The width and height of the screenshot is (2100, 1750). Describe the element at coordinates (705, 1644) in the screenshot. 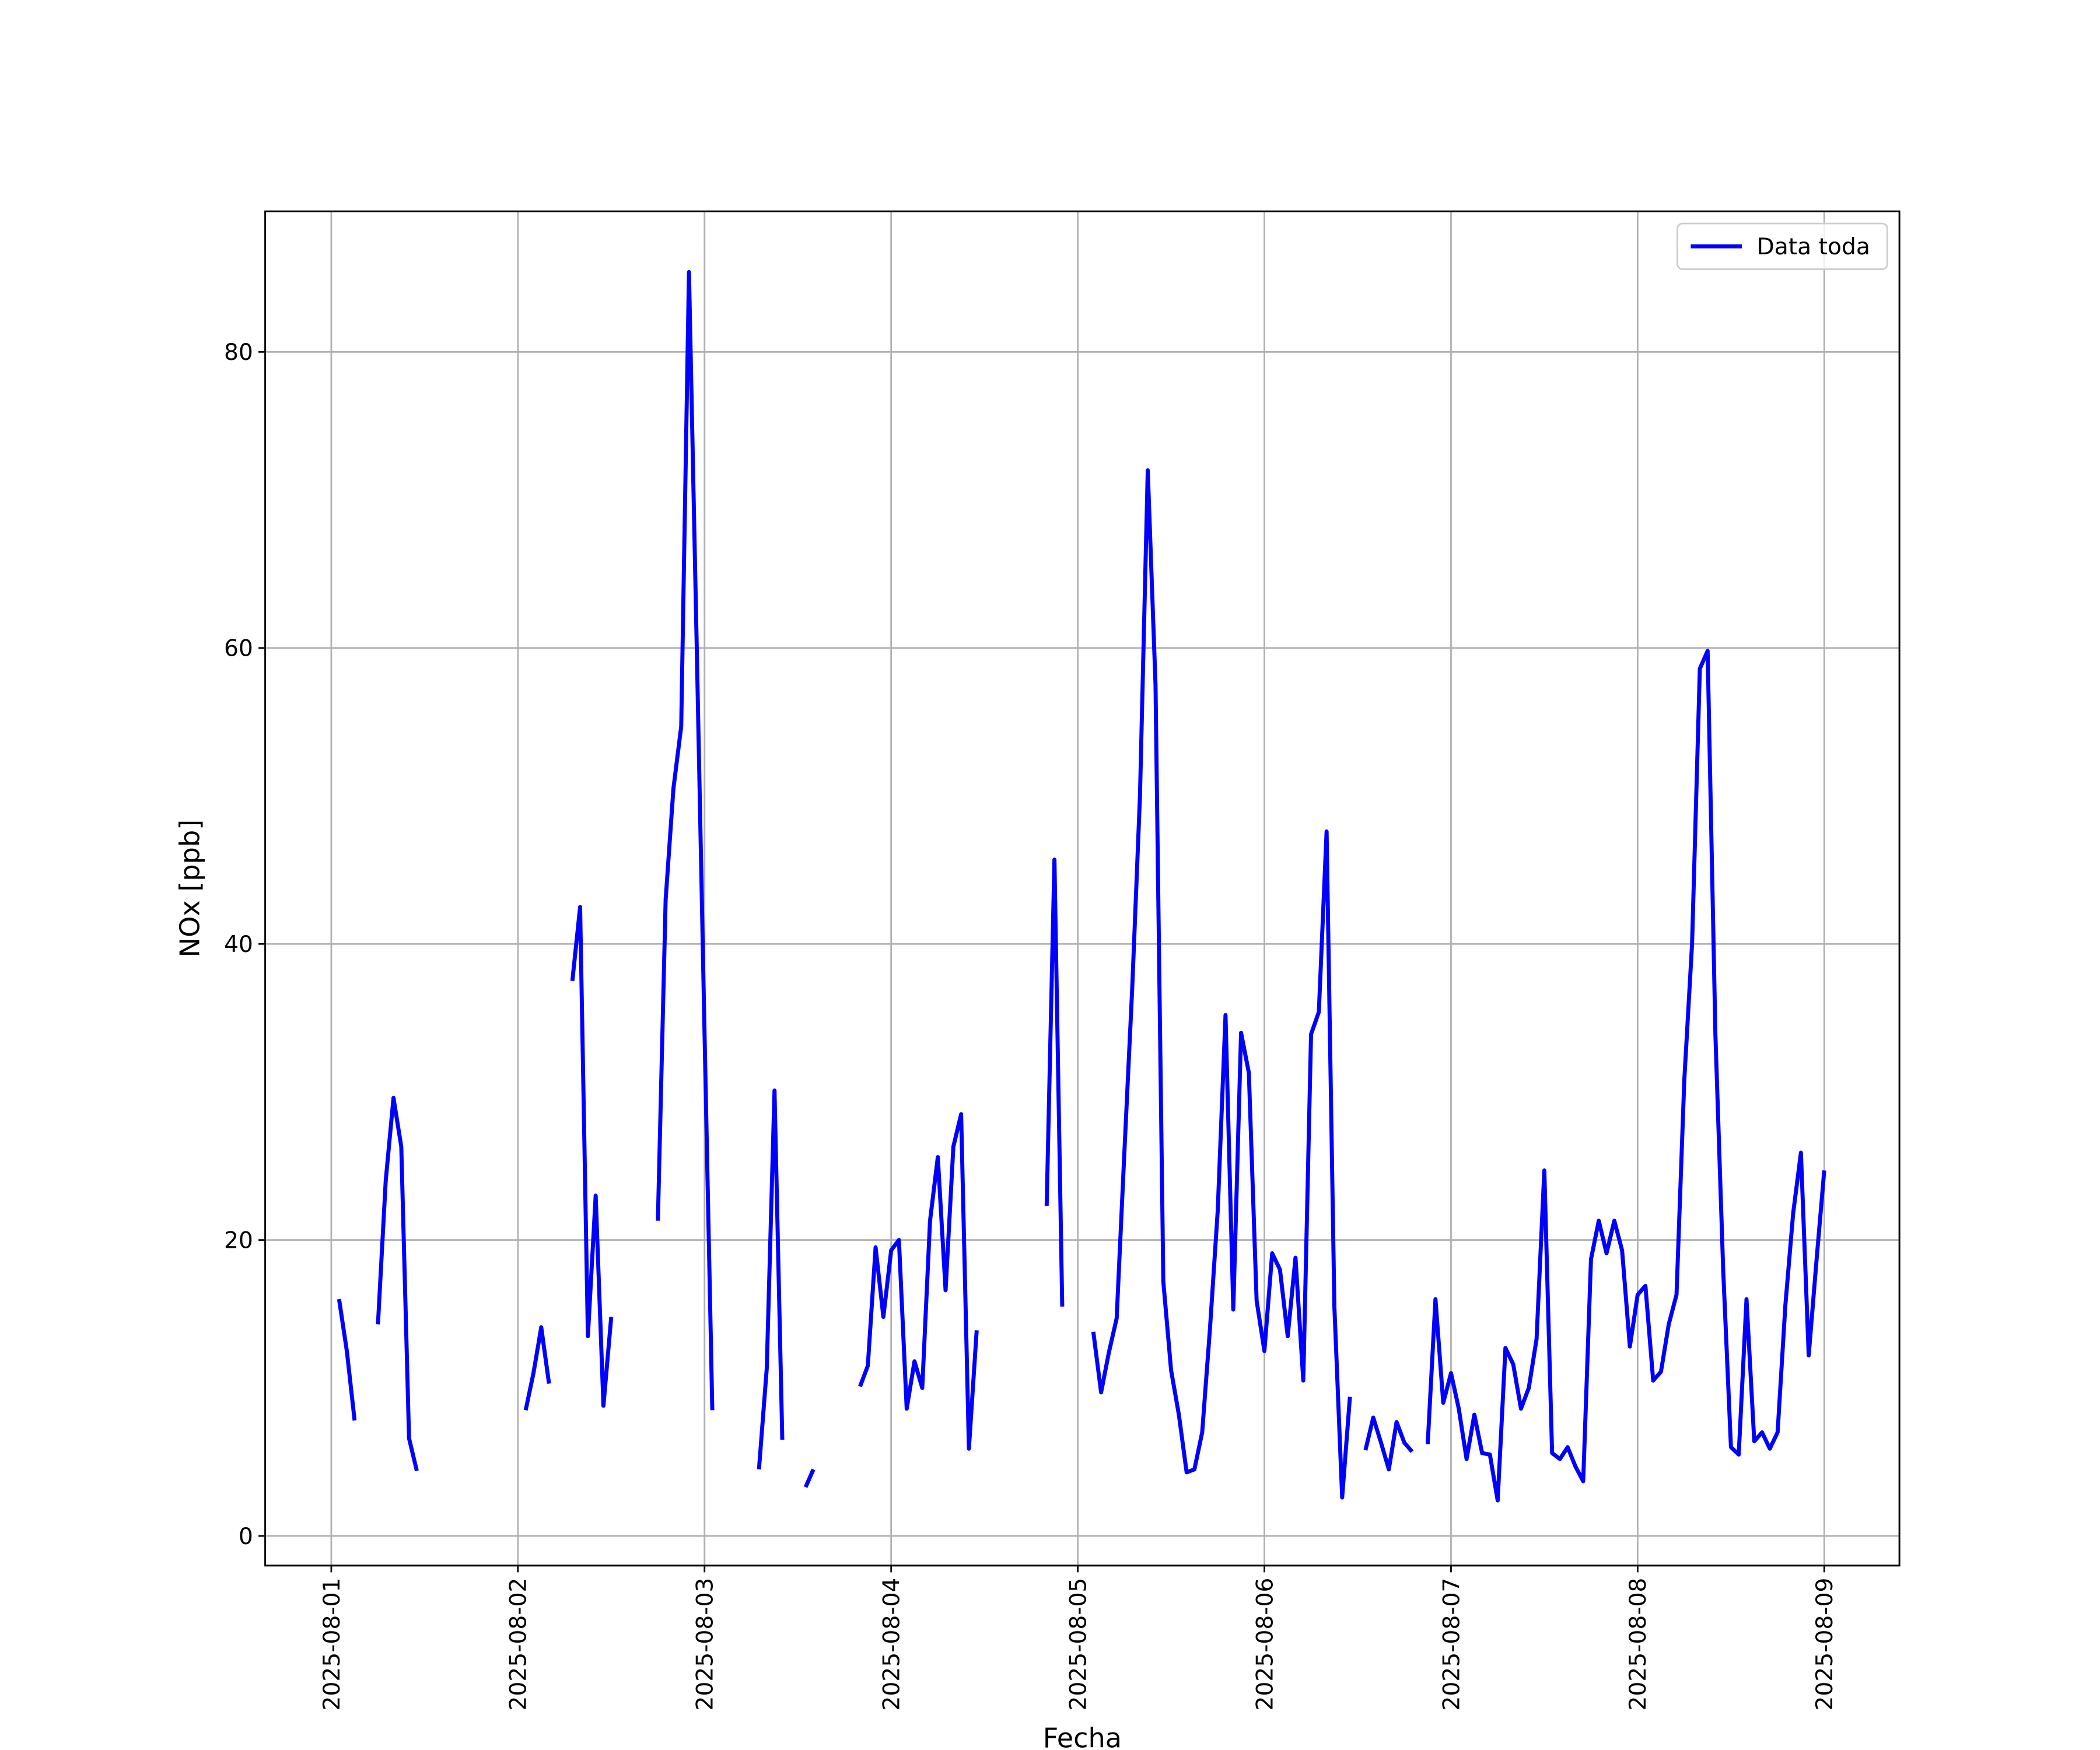

I see `x-tick-label: 2025-08-03` at that location.